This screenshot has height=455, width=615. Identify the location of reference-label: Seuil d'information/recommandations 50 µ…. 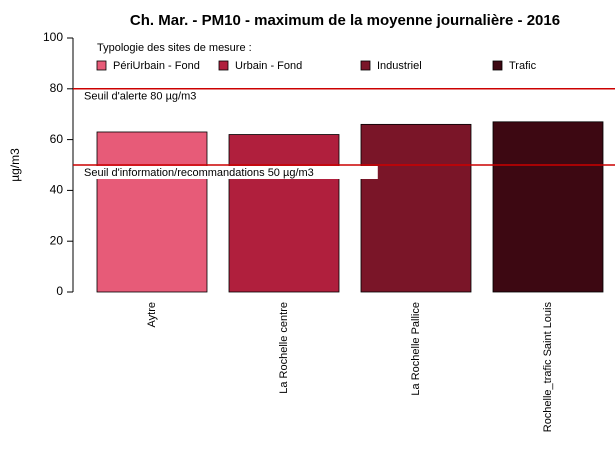
(199, 173).